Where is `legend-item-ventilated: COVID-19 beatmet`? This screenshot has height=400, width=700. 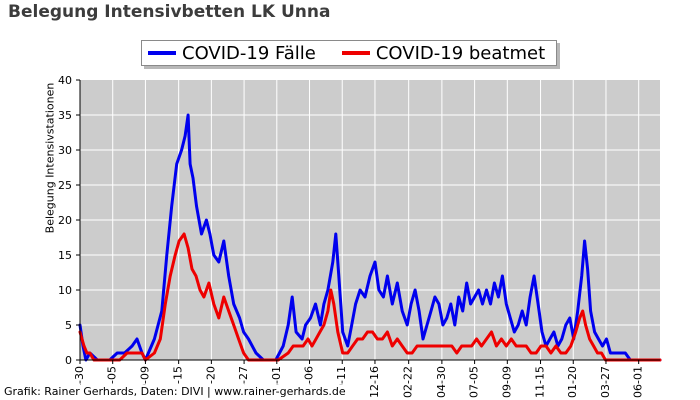
legend-item-ventilated: COVID-19 beatmet is located at coordinates (443, 53).